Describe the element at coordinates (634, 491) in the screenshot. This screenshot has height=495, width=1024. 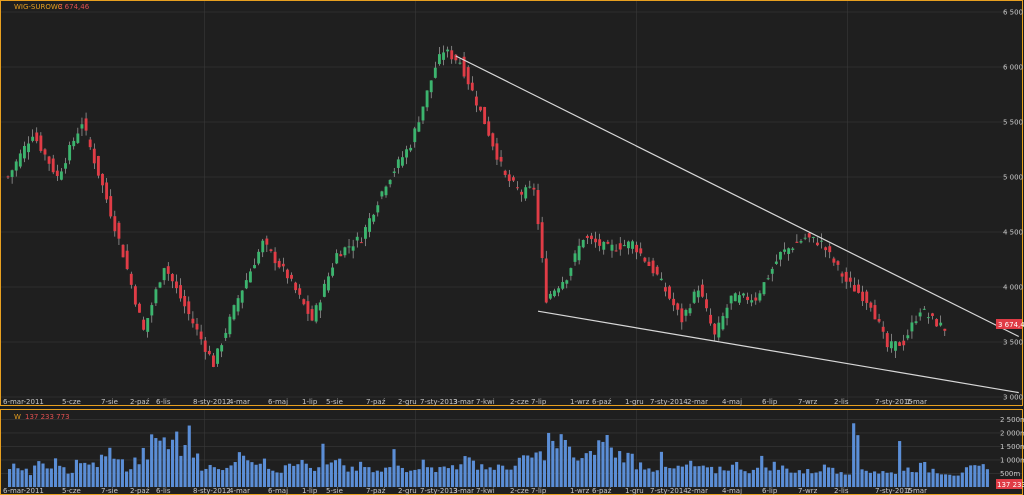
I see `volume-x-tick-label: 1-gru` at that location.